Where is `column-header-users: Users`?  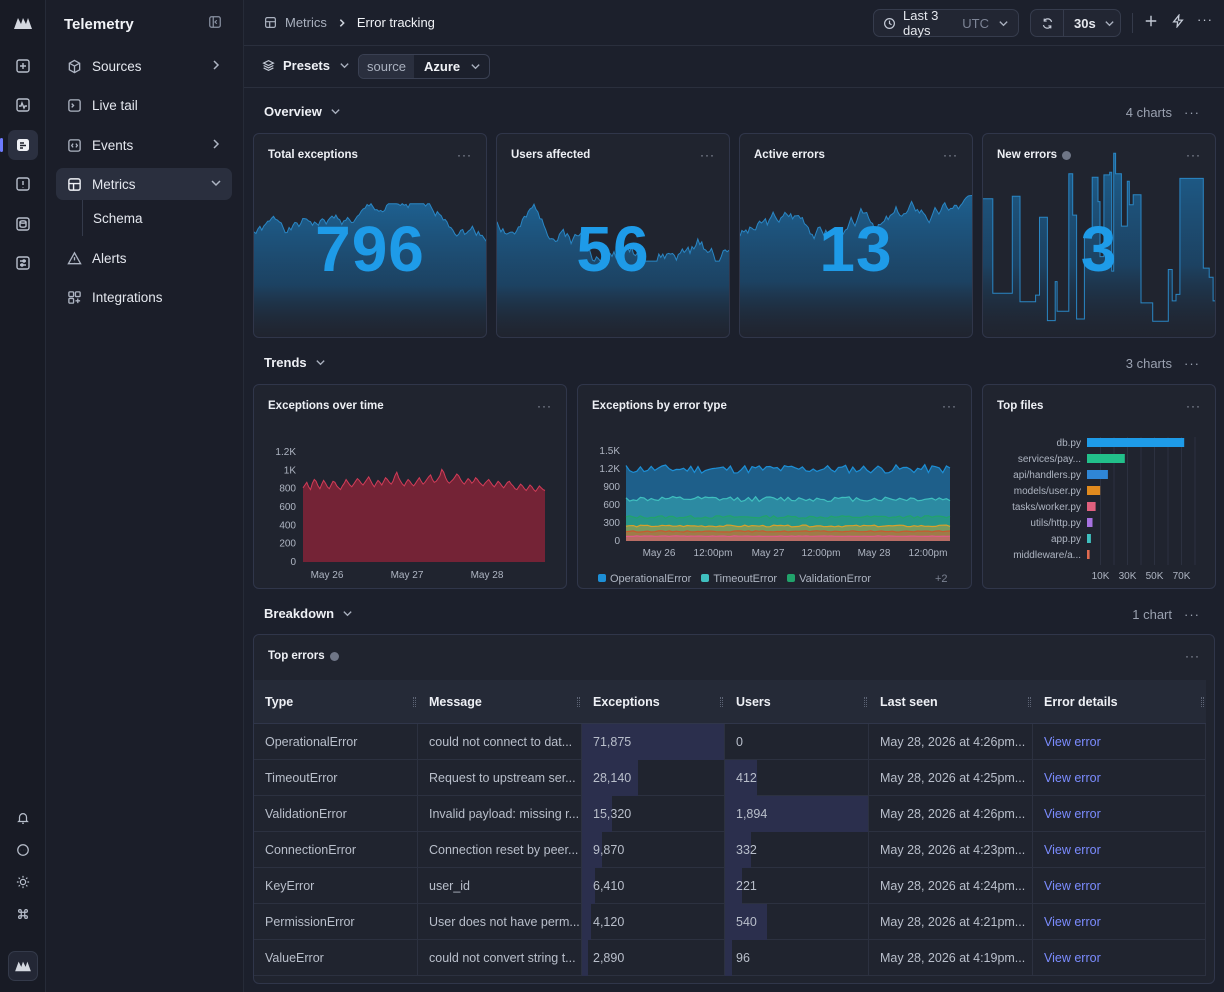 column-header-users: Users is located at coordinates (797, 702).